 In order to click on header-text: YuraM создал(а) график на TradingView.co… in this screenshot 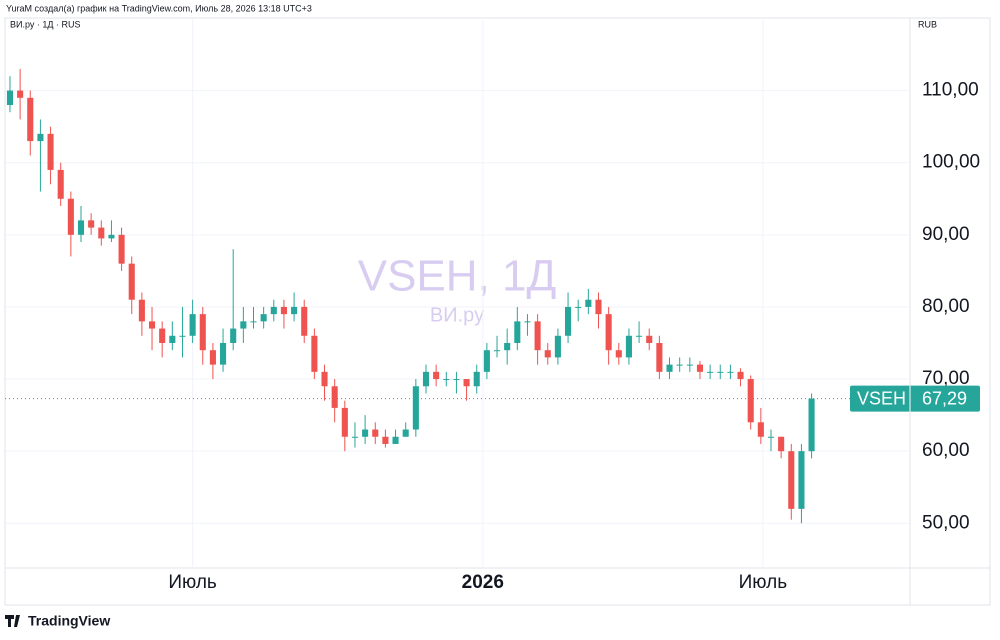, I will do `click(159, 8)`.